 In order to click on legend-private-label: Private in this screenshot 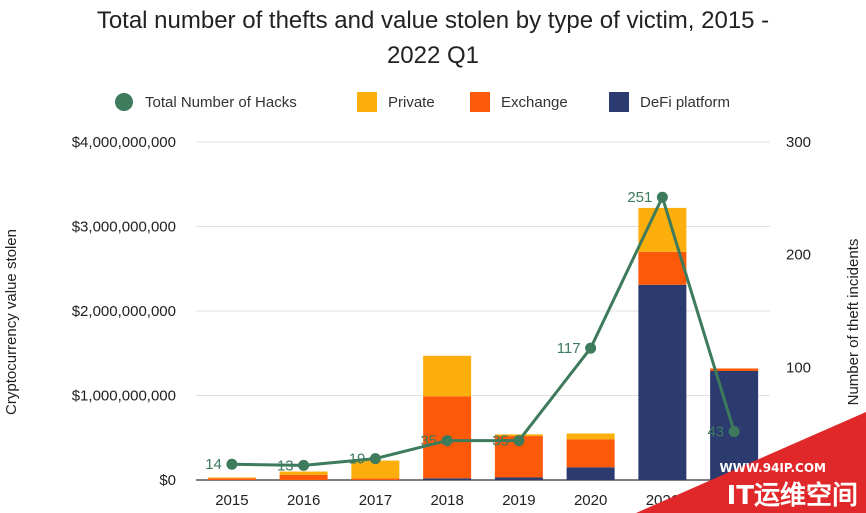, I will do `click(411, 102)`.